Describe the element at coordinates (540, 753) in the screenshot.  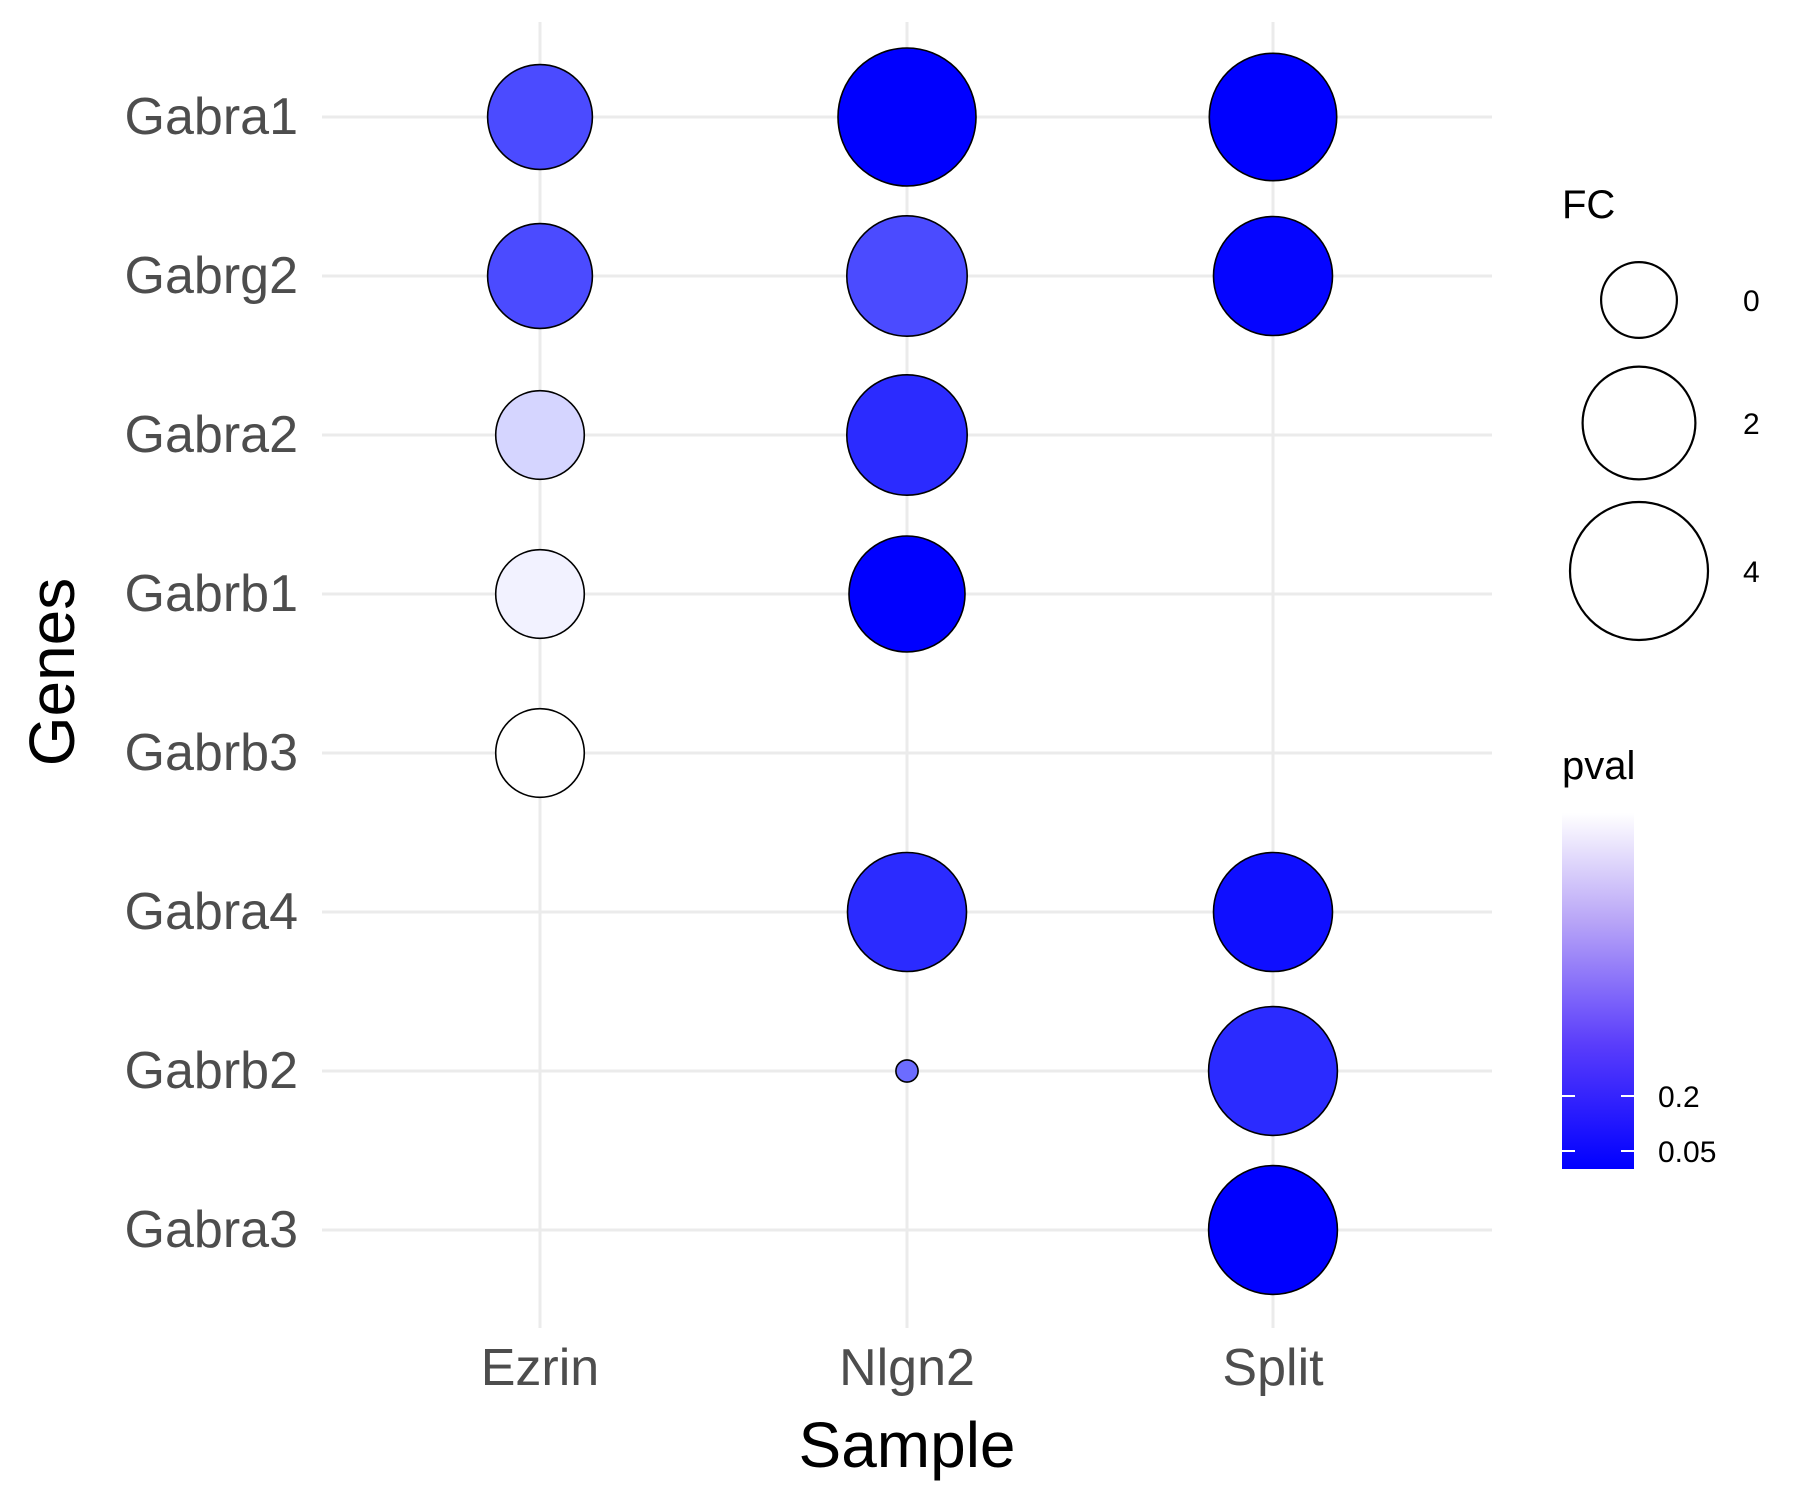
I see `point-ezrin-gabrb3` at that location.